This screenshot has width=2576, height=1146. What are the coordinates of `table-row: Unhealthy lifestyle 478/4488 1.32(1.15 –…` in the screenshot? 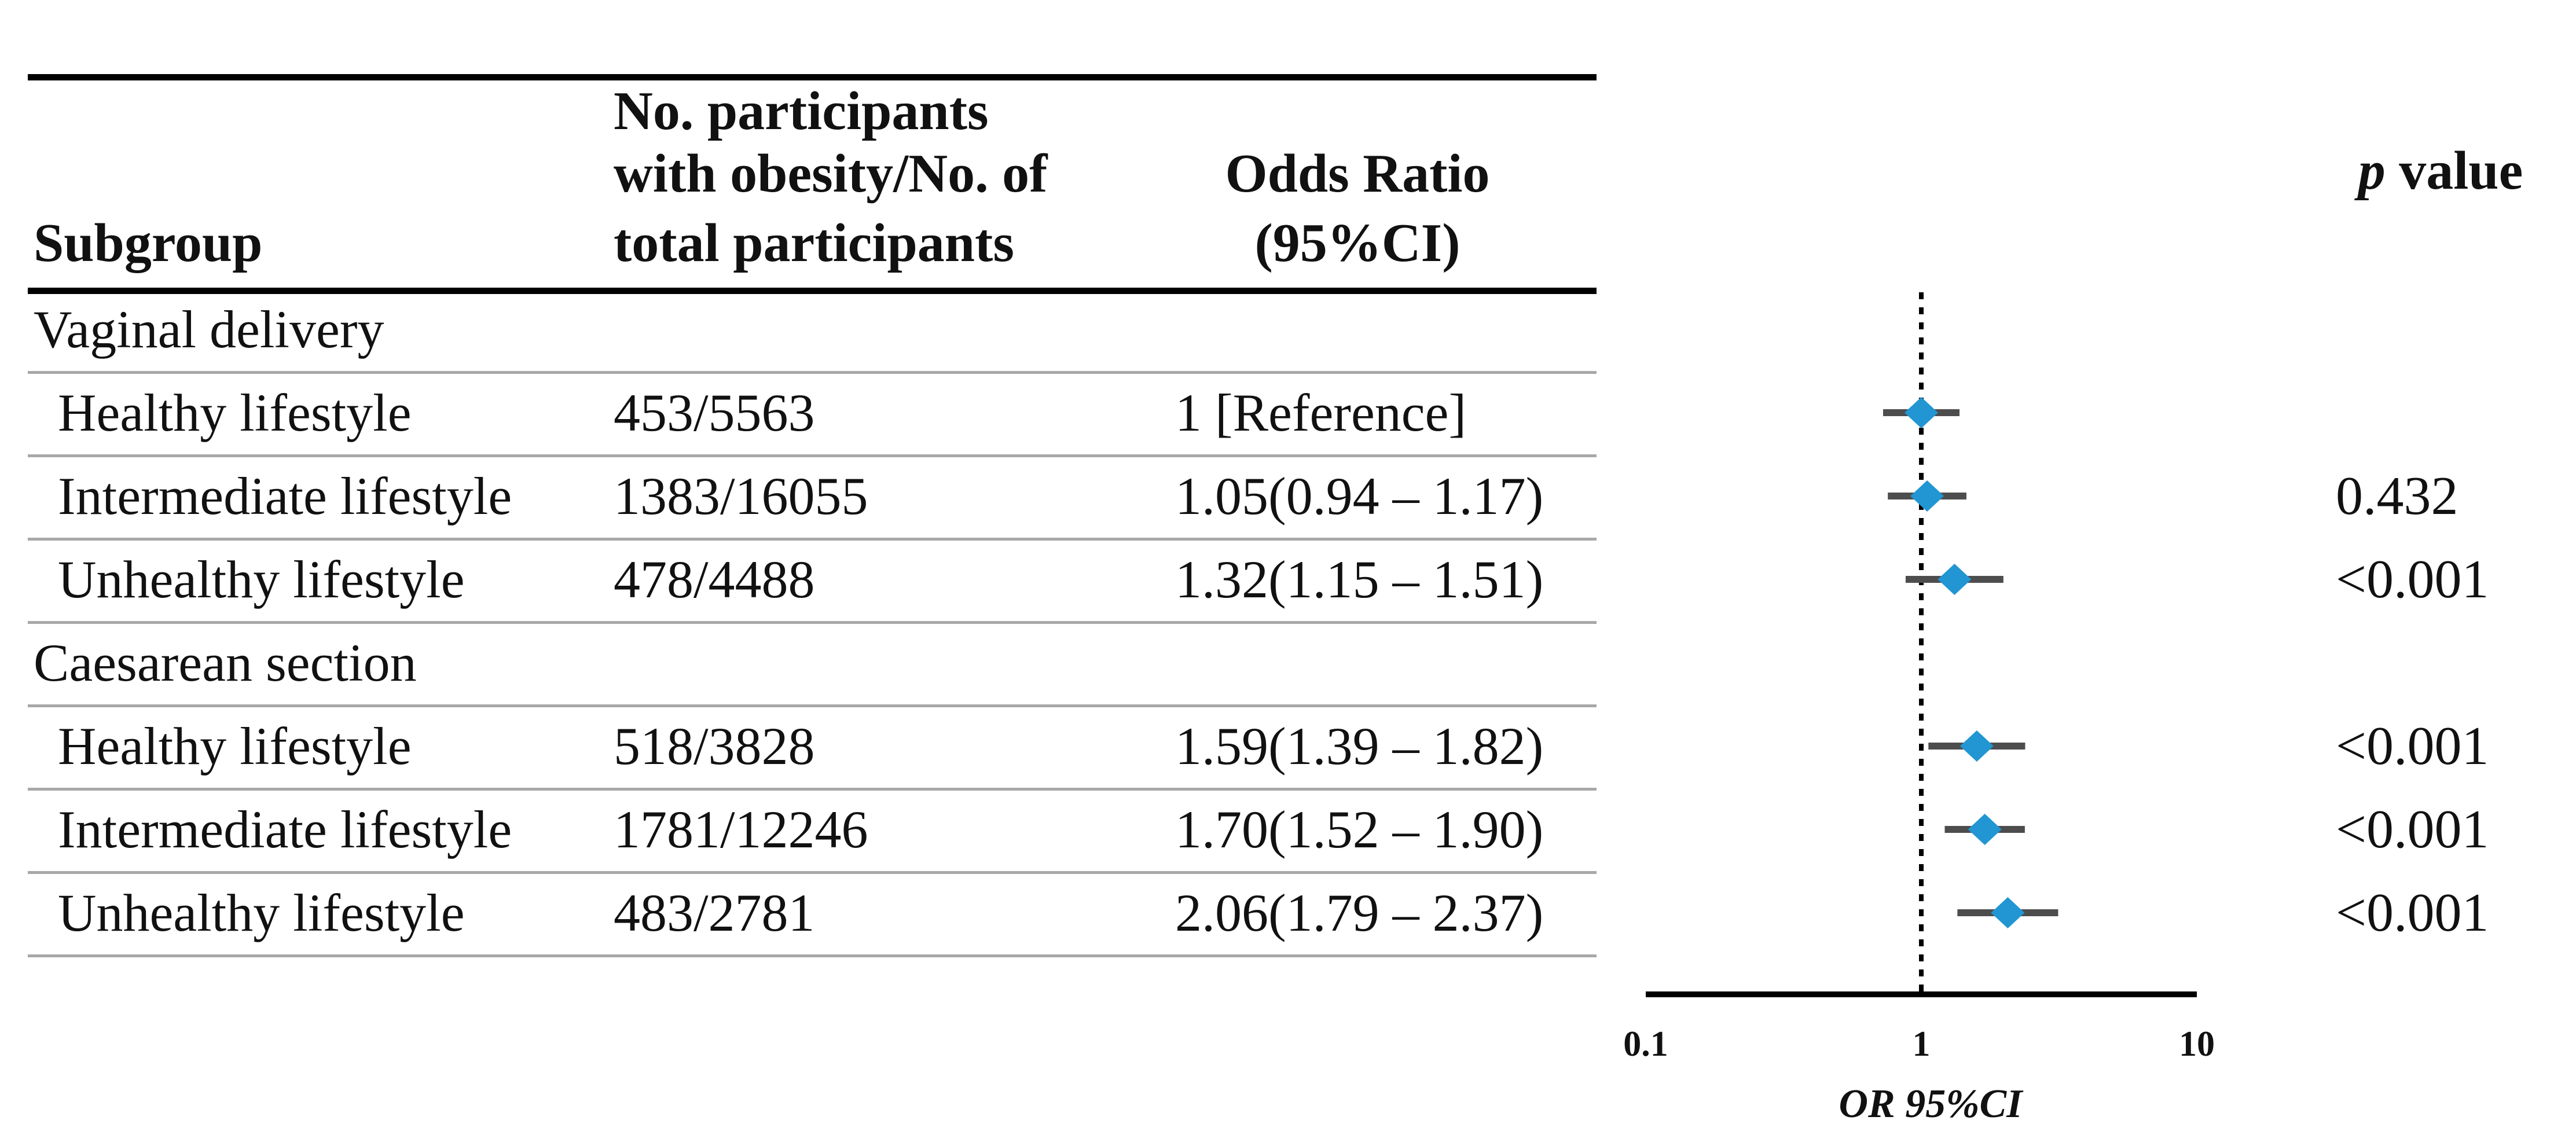 It's located at (1288, 579).